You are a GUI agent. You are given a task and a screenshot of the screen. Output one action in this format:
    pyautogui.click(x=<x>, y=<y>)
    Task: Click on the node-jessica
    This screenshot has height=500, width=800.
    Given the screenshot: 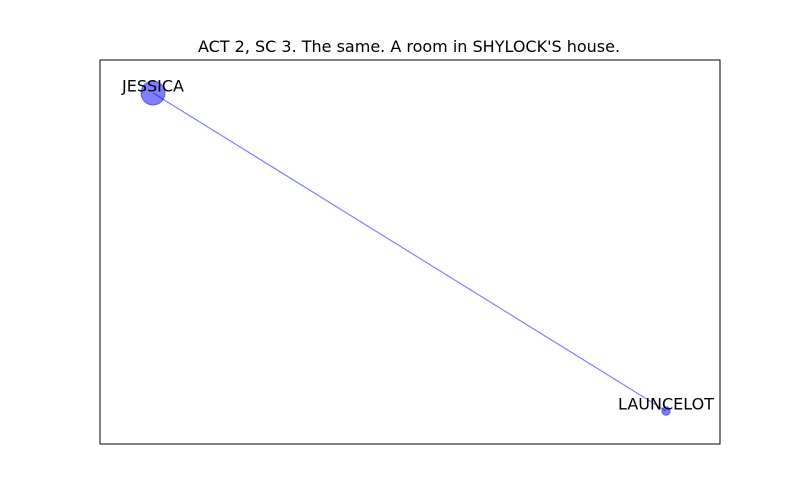 What is the action you would take?
    pyautogui.click(x=153, y=93)
    